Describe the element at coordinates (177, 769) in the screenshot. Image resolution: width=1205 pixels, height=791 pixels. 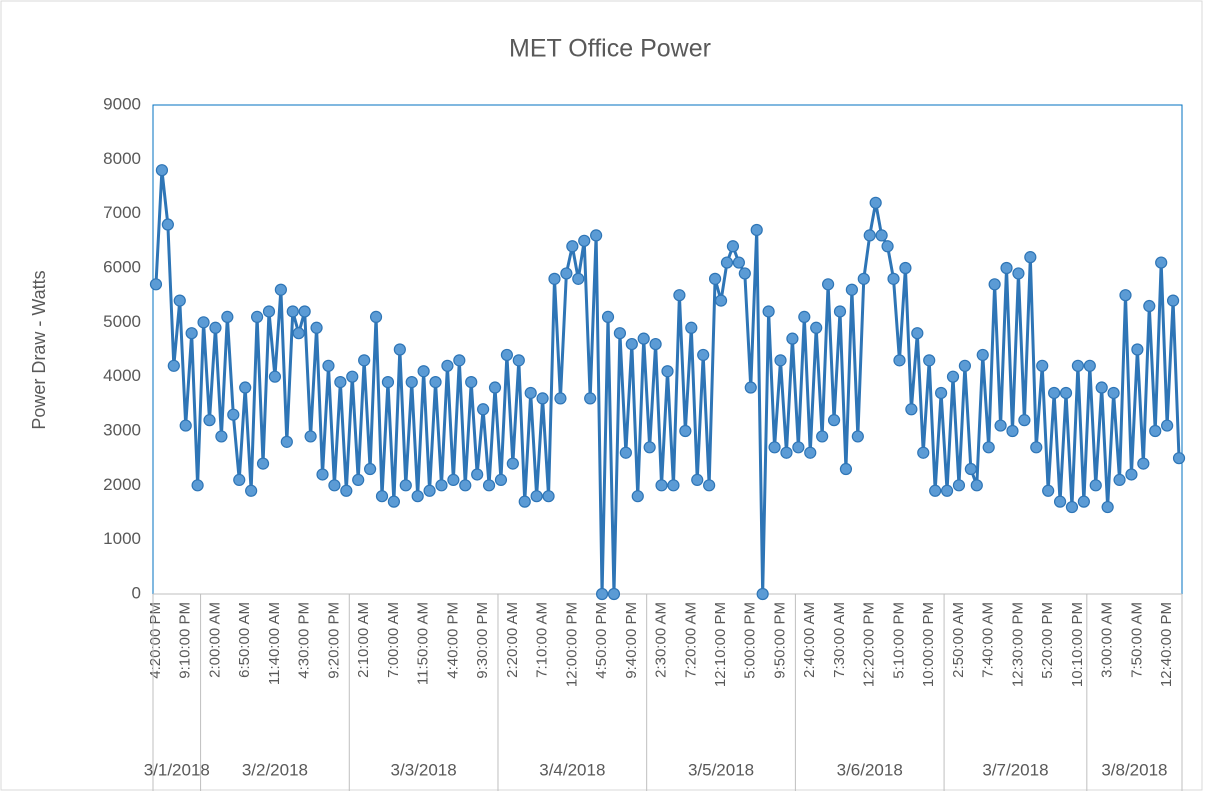
I see `date-group-label: 3/1/2018` at that location.